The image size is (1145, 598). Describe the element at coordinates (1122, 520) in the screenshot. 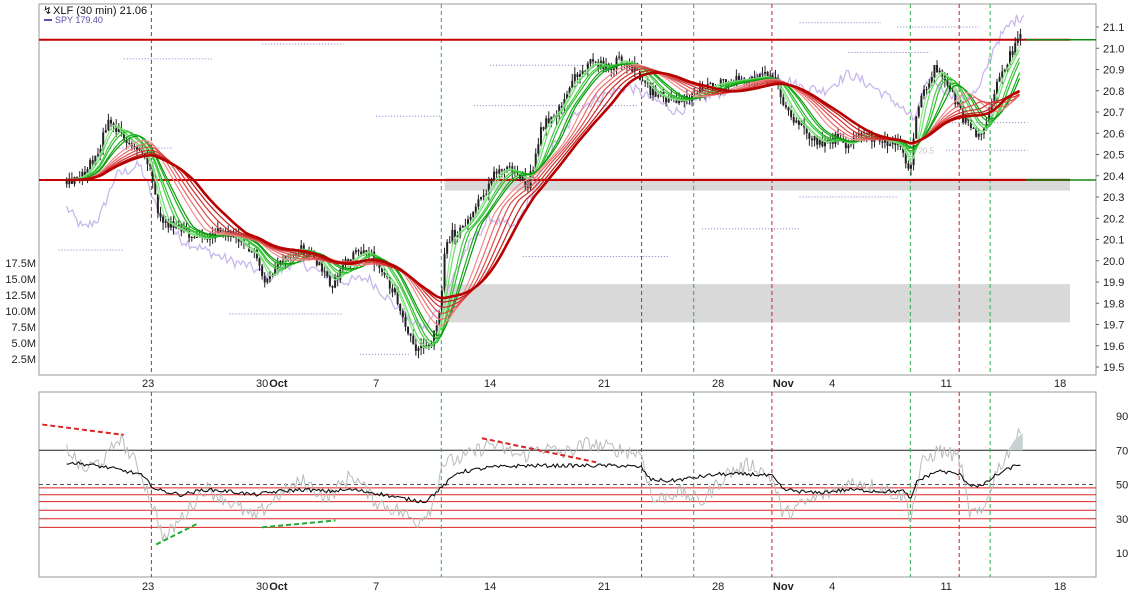

I see `osc-tick-label-1: 30` at that location.